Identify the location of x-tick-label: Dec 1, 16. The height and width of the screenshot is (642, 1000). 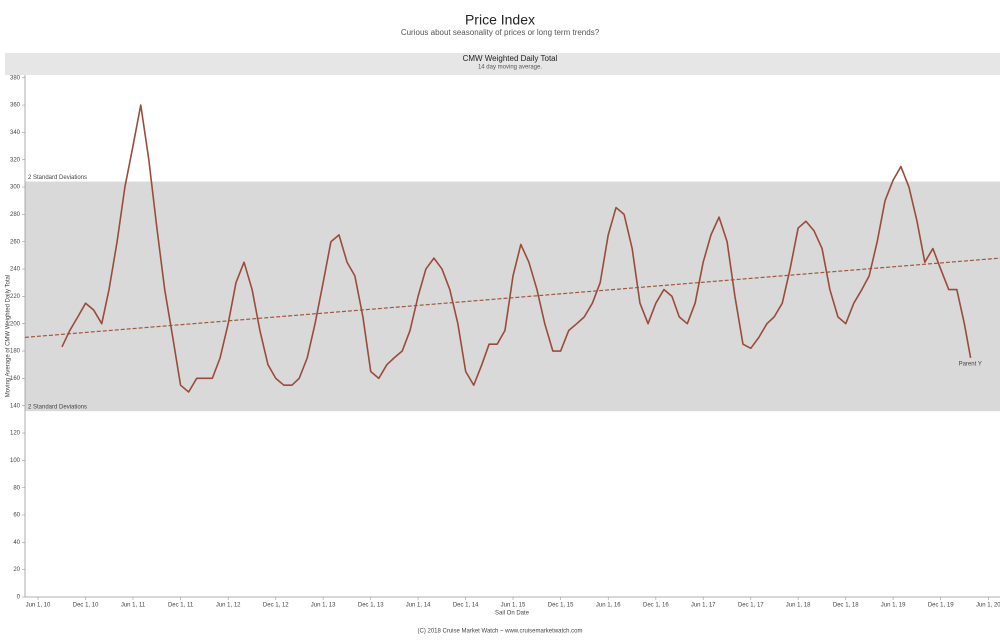
(656, 606).